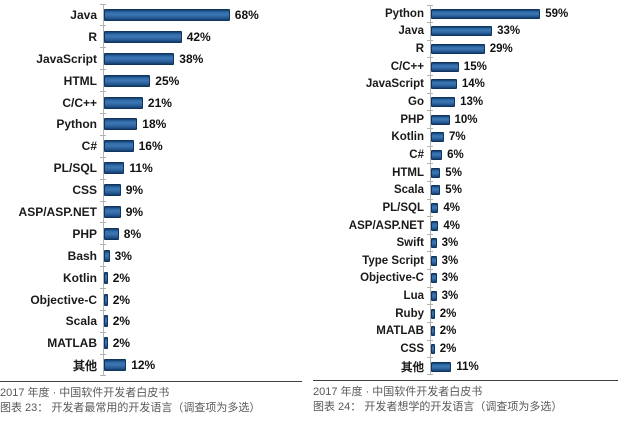 The height and width of the screenshot is (425, 623). What do you see at coordinates (524, 48) in the screenshot?
I see `bar-zone: 29%` at bounding box center [524, 48].